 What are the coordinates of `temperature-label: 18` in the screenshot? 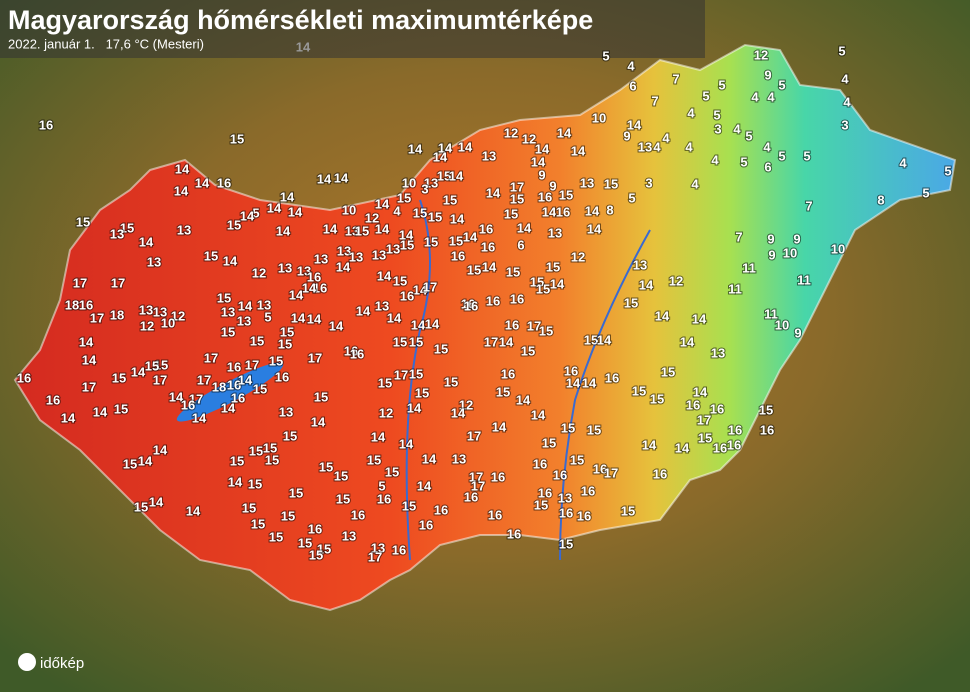 It's located at (72, 304).